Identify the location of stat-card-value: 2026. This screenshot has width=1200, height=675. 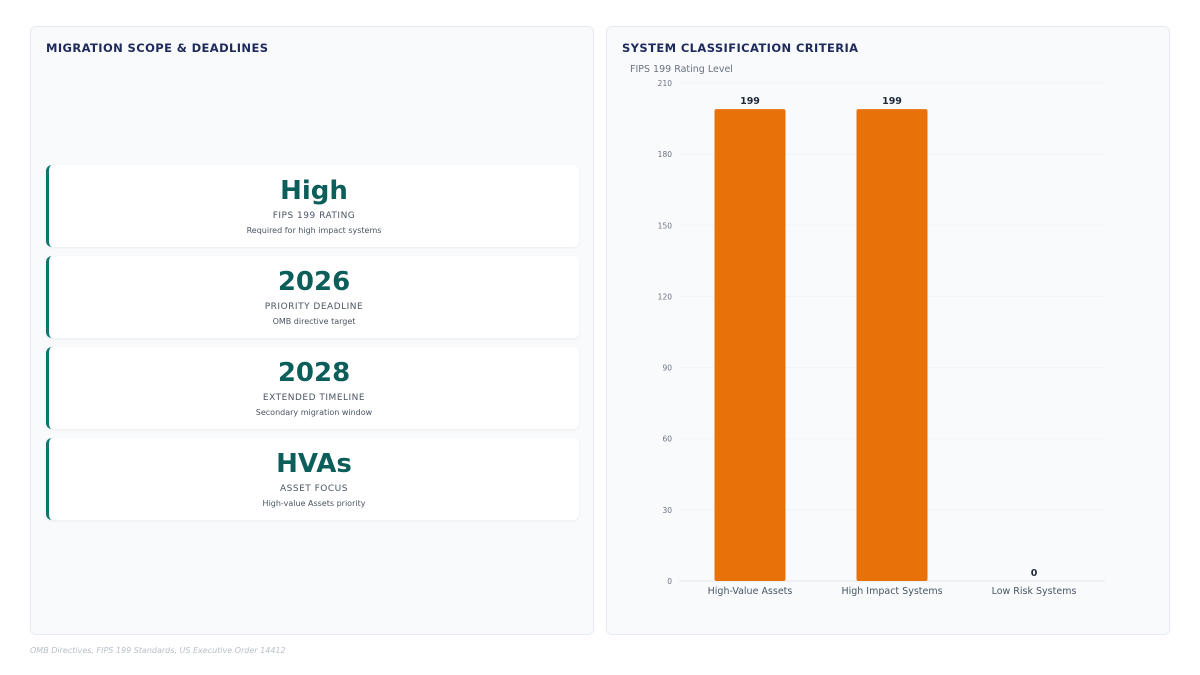
(314, 282).